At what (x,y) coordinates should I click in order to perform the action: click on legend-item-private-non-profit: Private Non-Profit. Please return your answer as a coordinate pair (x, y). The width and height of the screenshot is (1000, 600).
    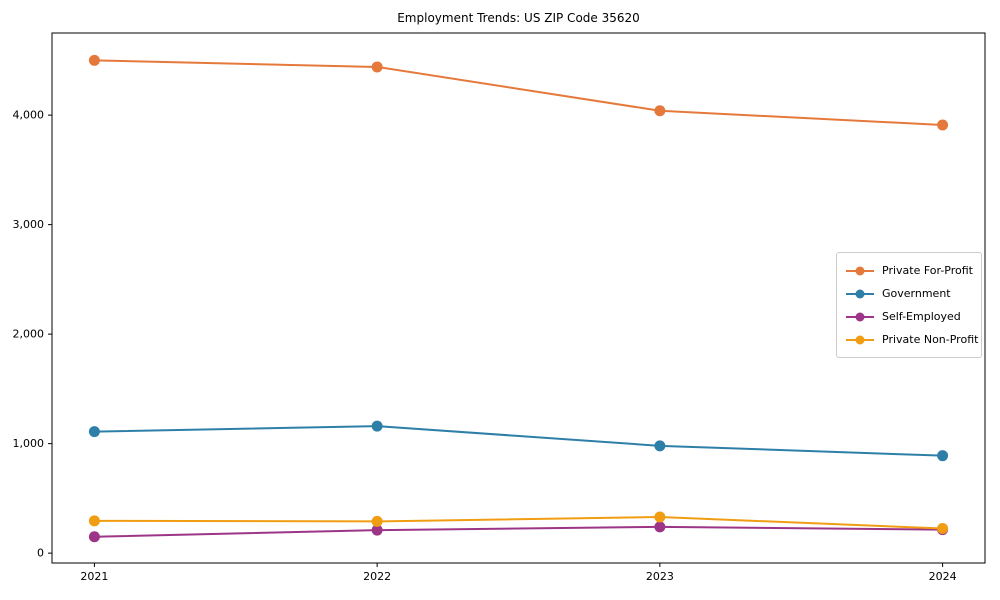
    Looking at the image, I should click on (911, 339).